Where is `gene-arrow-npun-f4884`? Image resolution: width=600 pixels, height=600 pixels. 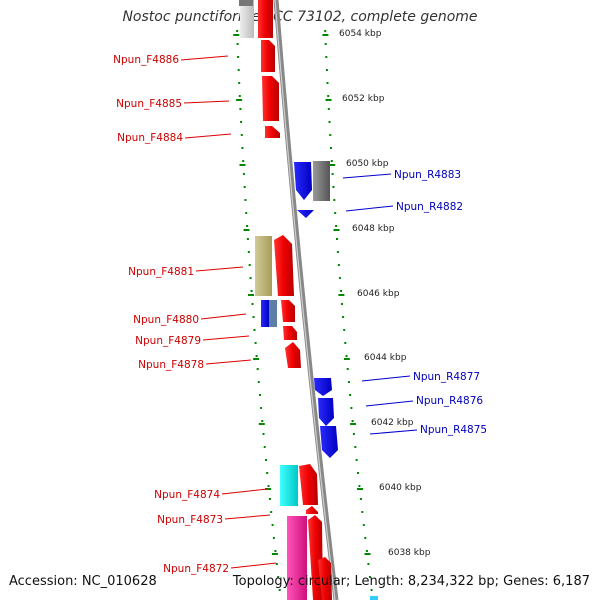
gene-arrow-npun-f4884 is located at coordinates (272, 132).